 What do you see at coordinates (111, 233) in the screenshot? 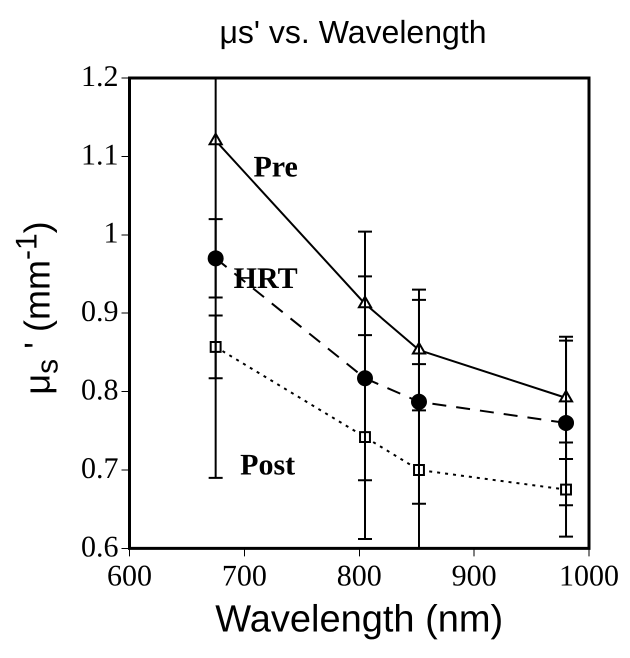
I see `y-tick-label: 1` at bounding box center [111, 233].